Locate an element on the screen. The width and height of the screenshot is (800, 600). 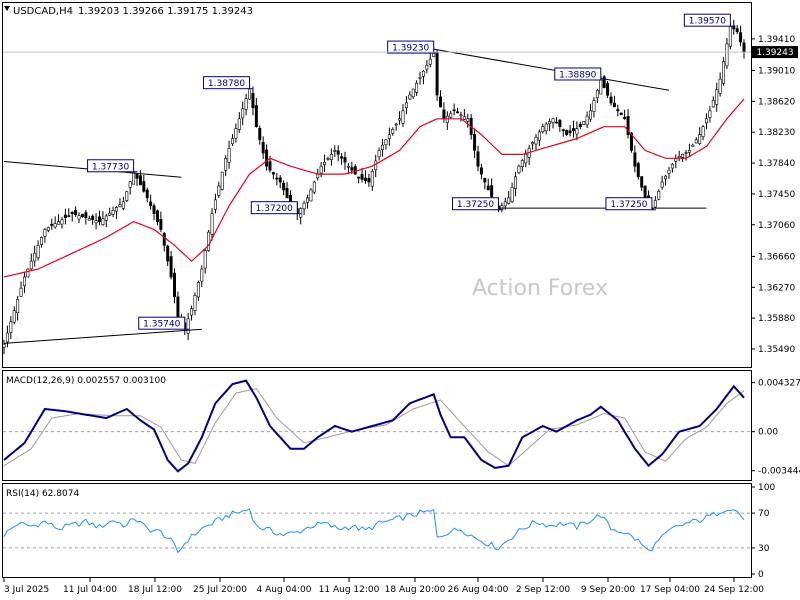
rsi-layer is located at coordinates (377, 531).